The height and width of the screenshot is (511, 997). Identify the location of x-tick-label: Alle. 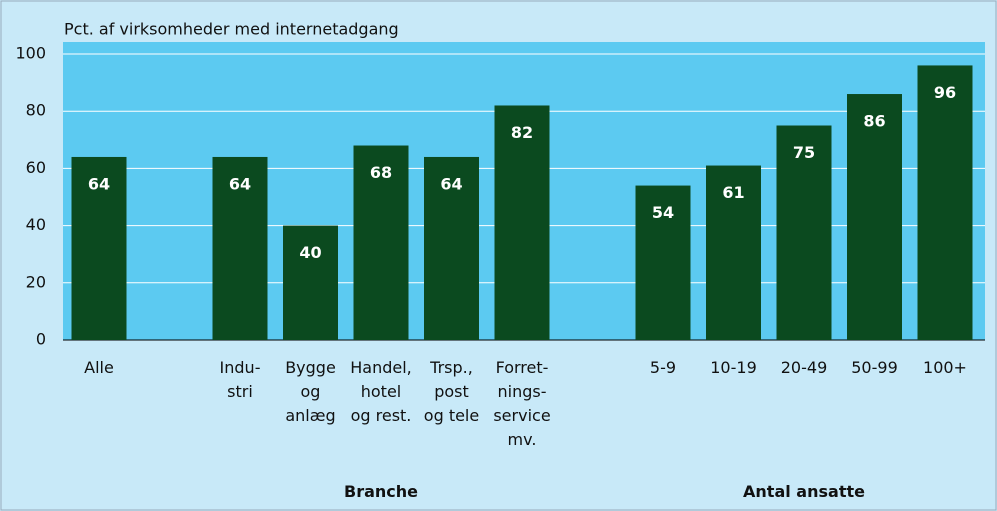
(99, 367).